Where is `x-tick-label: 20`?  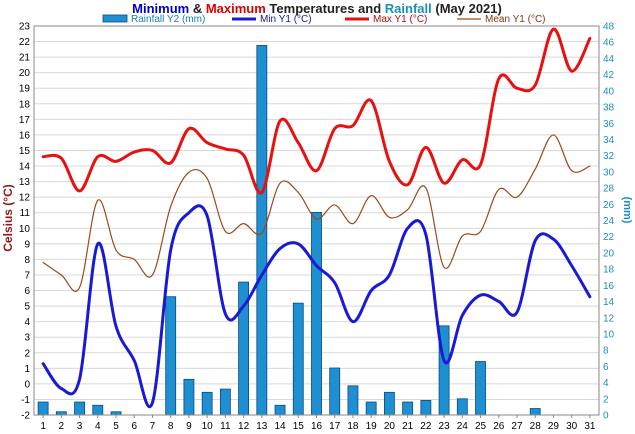 x-tick-label: 20 is located at coordinates (390, 426).